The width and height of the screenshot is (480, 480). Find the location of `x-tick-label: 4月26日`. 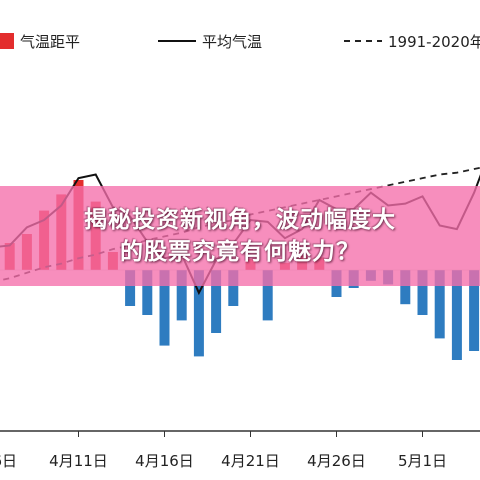

x-tick-label: 4月26日 is located at coordinates (336, 461).